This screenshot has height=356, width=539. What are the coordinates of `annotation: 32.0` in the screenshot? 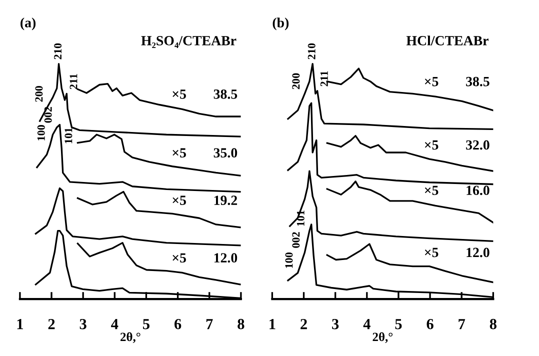 It's located at (478, 145).